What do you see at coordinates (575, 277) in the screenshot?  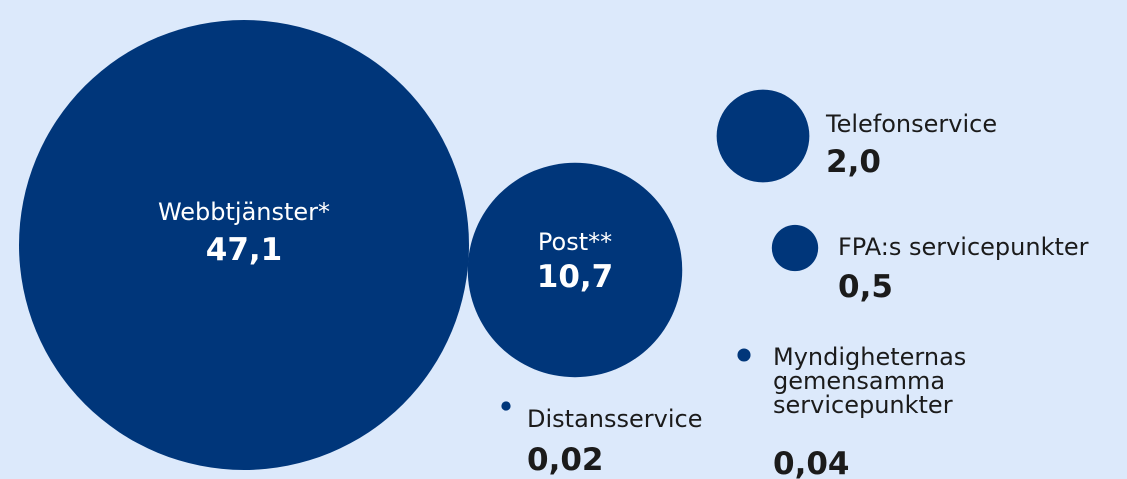 I see `bubble-value-post: 10,7` at bounding box center [575, 277].